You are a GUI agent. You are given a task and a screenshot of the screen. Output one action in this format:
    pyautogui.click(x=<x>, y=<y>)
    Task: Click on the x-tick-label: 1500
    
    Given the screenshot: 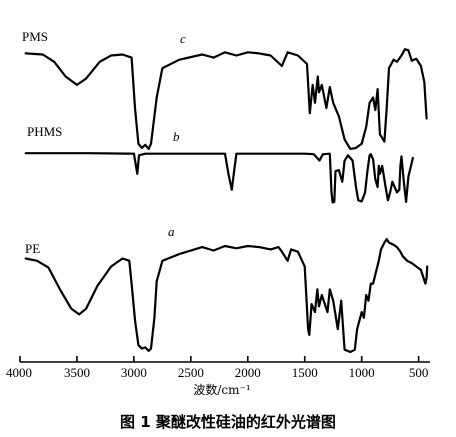 What is the action you would take?
    pyautogui.click(x=305, y=372)
    